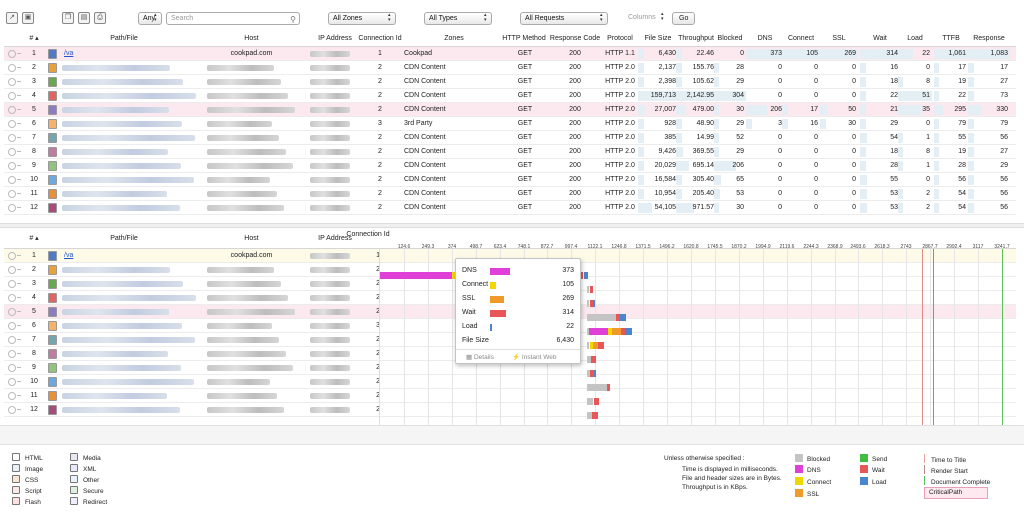 This screenshot has height=513, width=1024. Describe the element at coordinates (620, 38) in the screenshot. I see `column-header: Protocol` at that location.